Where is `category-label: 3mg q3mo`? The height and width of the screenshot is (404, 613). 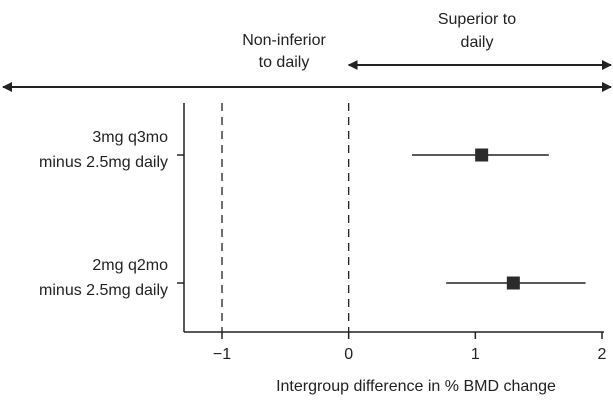 category-label: 3mg q3mo is located at coordinates (130, 137).